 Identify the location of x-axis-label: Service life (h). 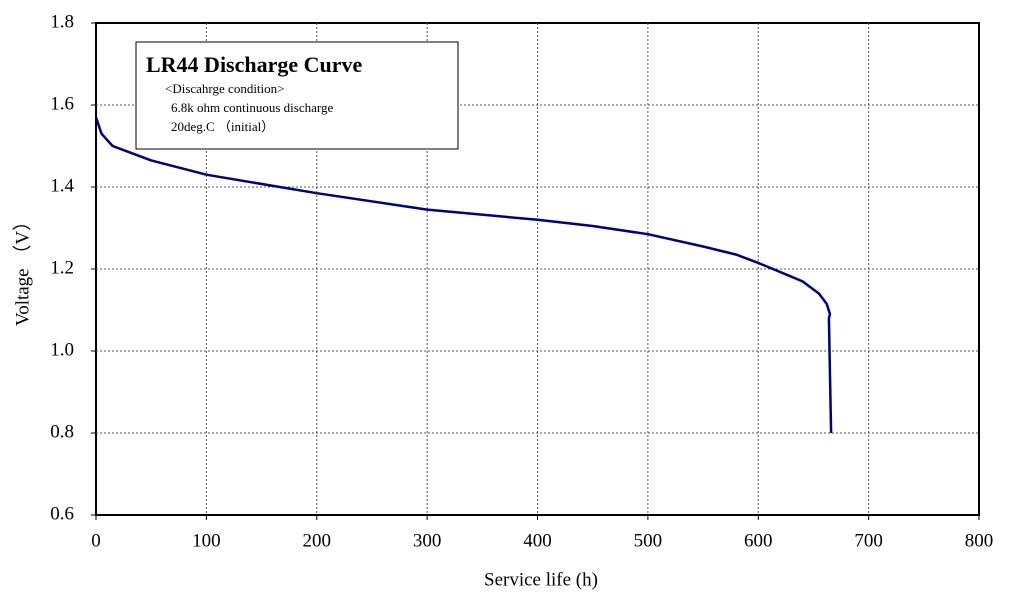
(541, 579).